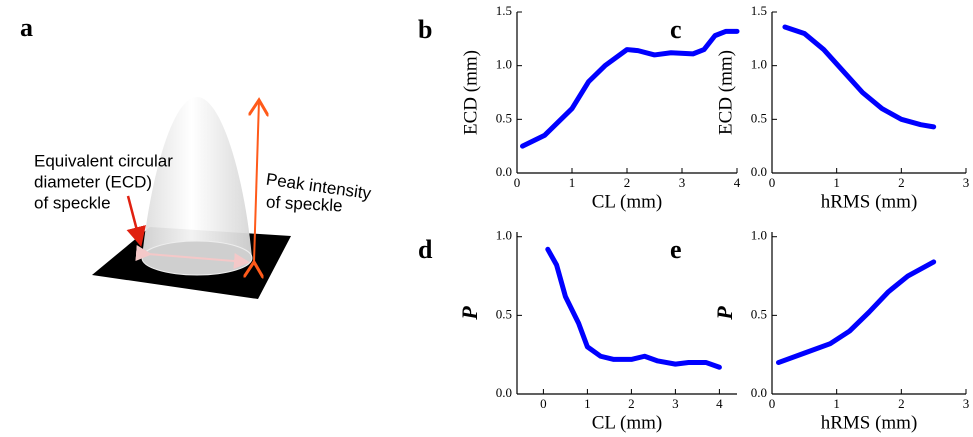 This screenshot has width=973, height=437. I want to click on annotation: Equivalent circular, so click(103, 160).